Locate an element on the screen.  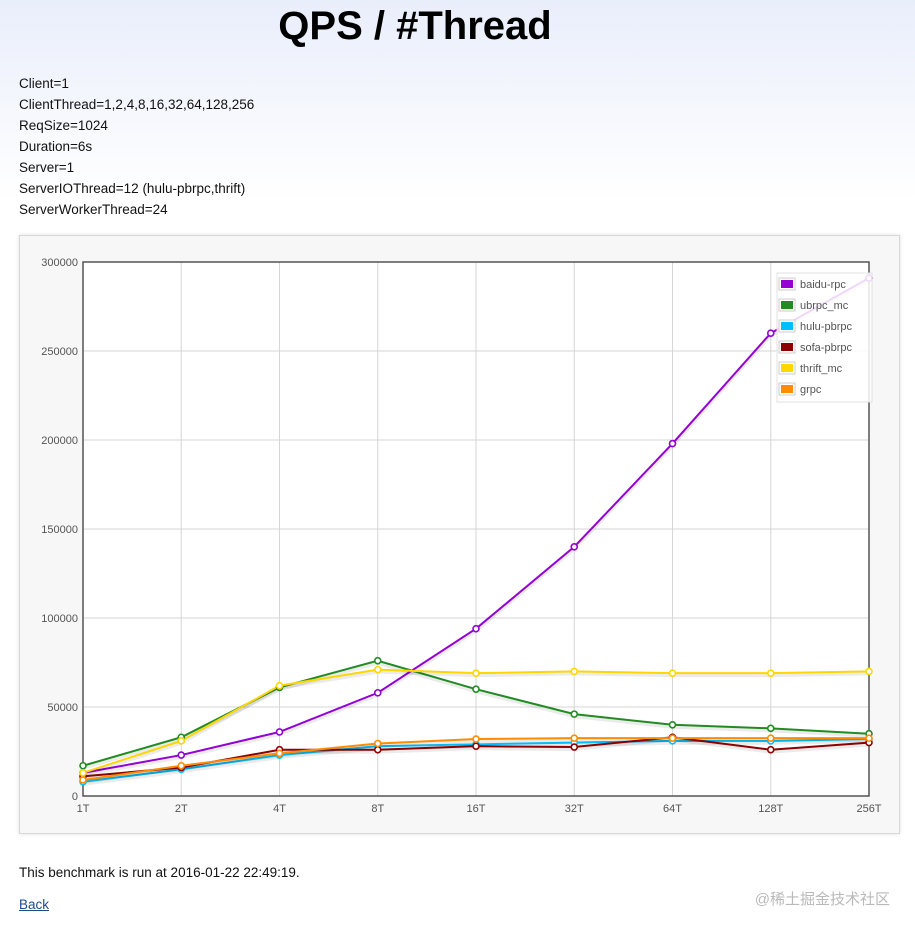
param-line: Duration=6s is located at coordinates (56, 146).